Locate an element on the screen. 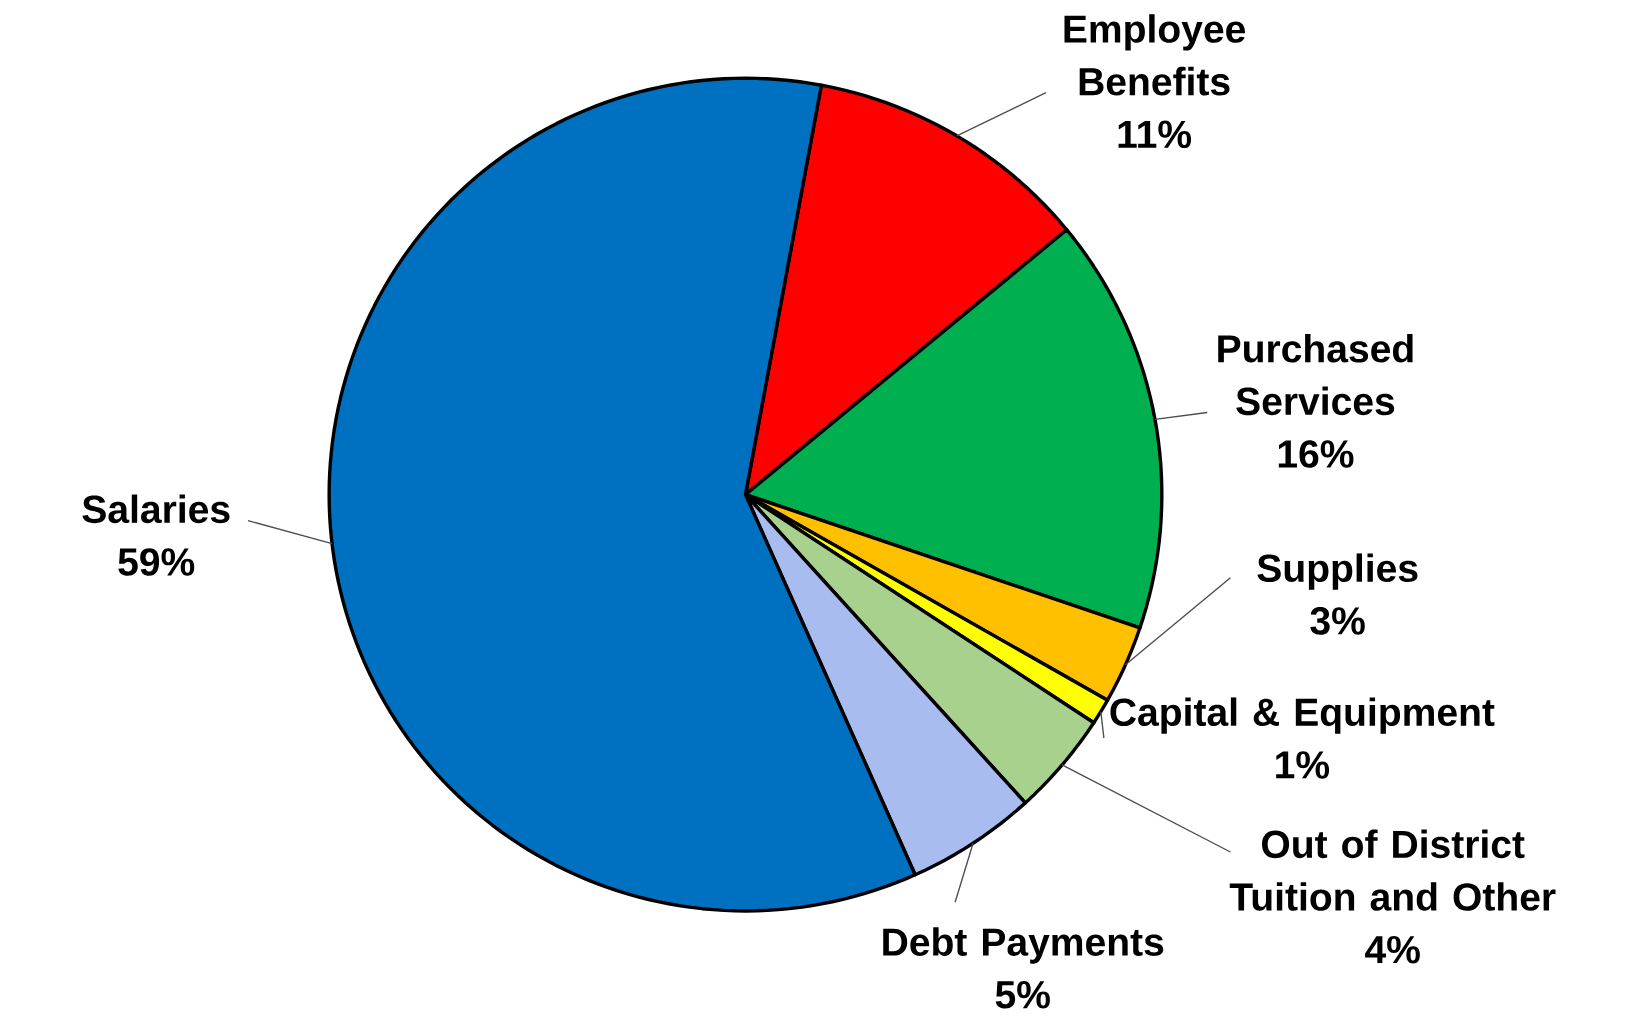  slice-label: Purchased Services is located at coordinates (1315, 374).